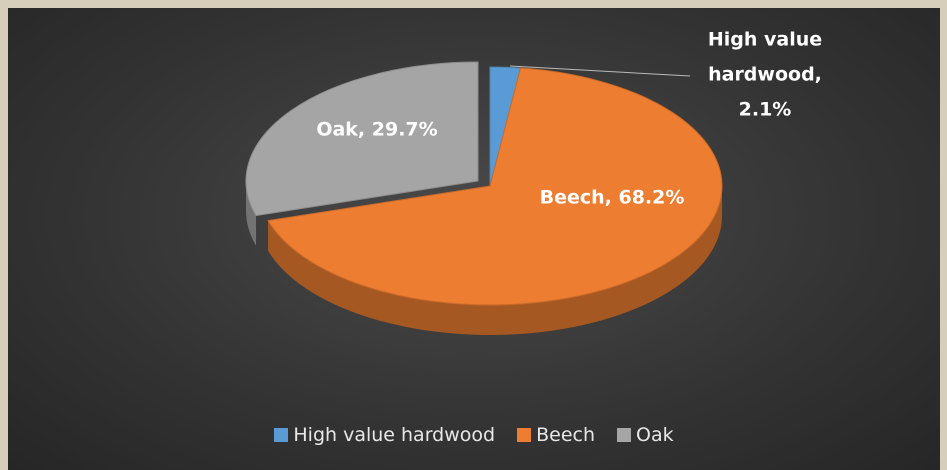 The height and width of the screenshot is (470, 947). What do you see at coordinates (377, 129) in the screenshot?
I see `data-label: Oak, 29.7%` at bounding box center [377, 129].